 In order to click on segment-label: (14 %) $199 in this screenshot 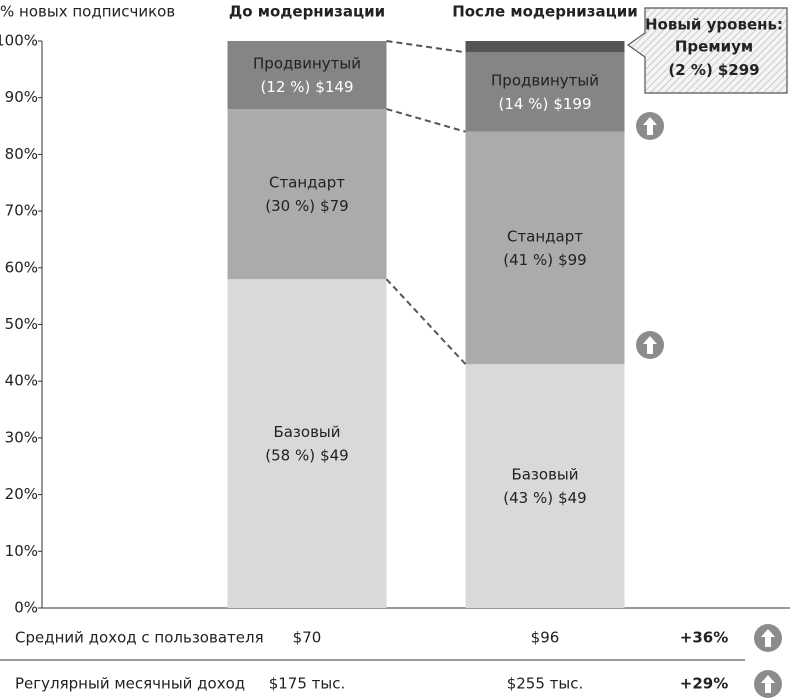, I will do `click(545, 104)`.